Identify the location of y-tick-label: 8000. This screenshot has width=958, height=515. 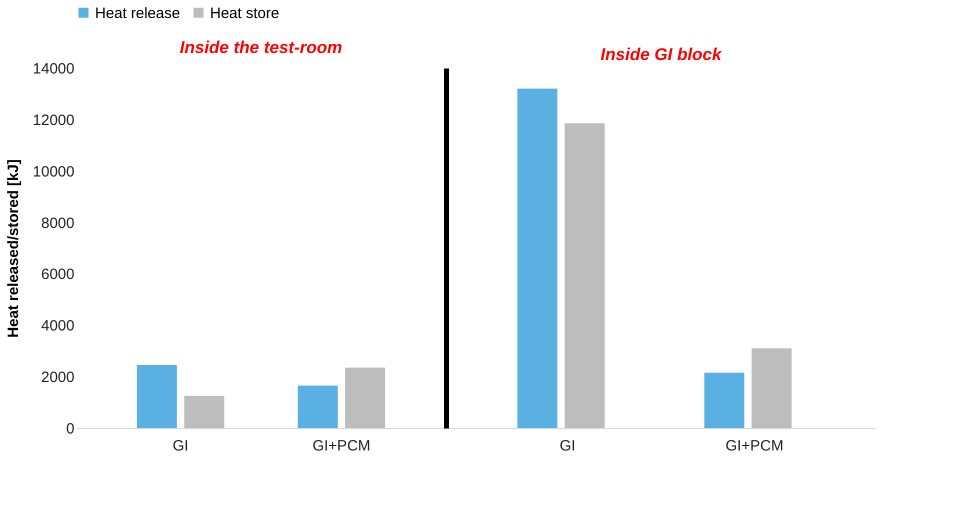
(57, 223).